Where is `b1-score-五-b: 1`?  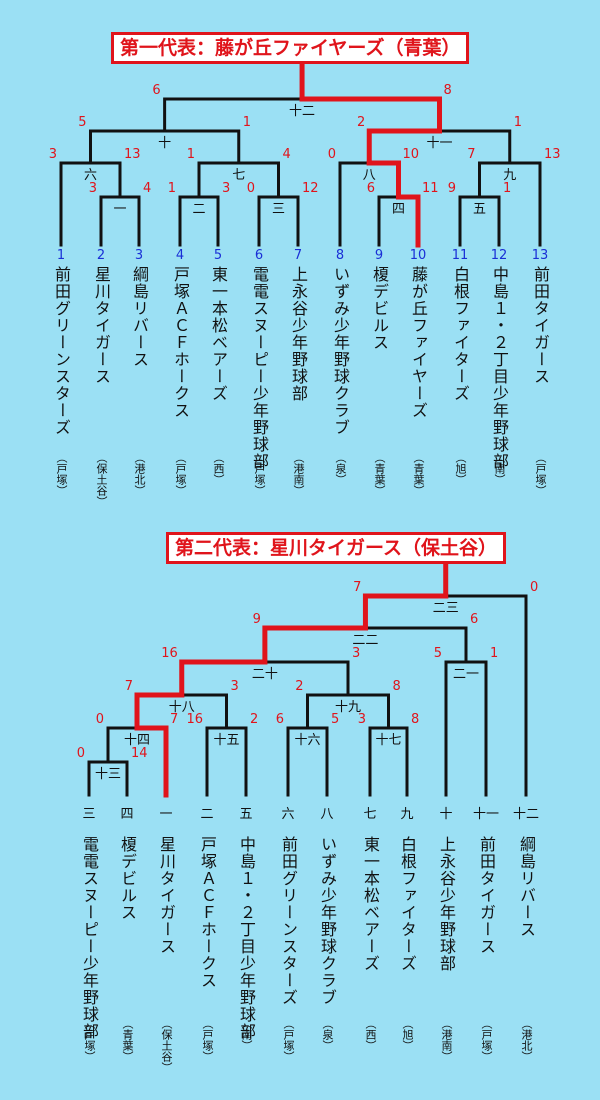 b1-score-五-b: 1 is located at coordinates (507, 188).